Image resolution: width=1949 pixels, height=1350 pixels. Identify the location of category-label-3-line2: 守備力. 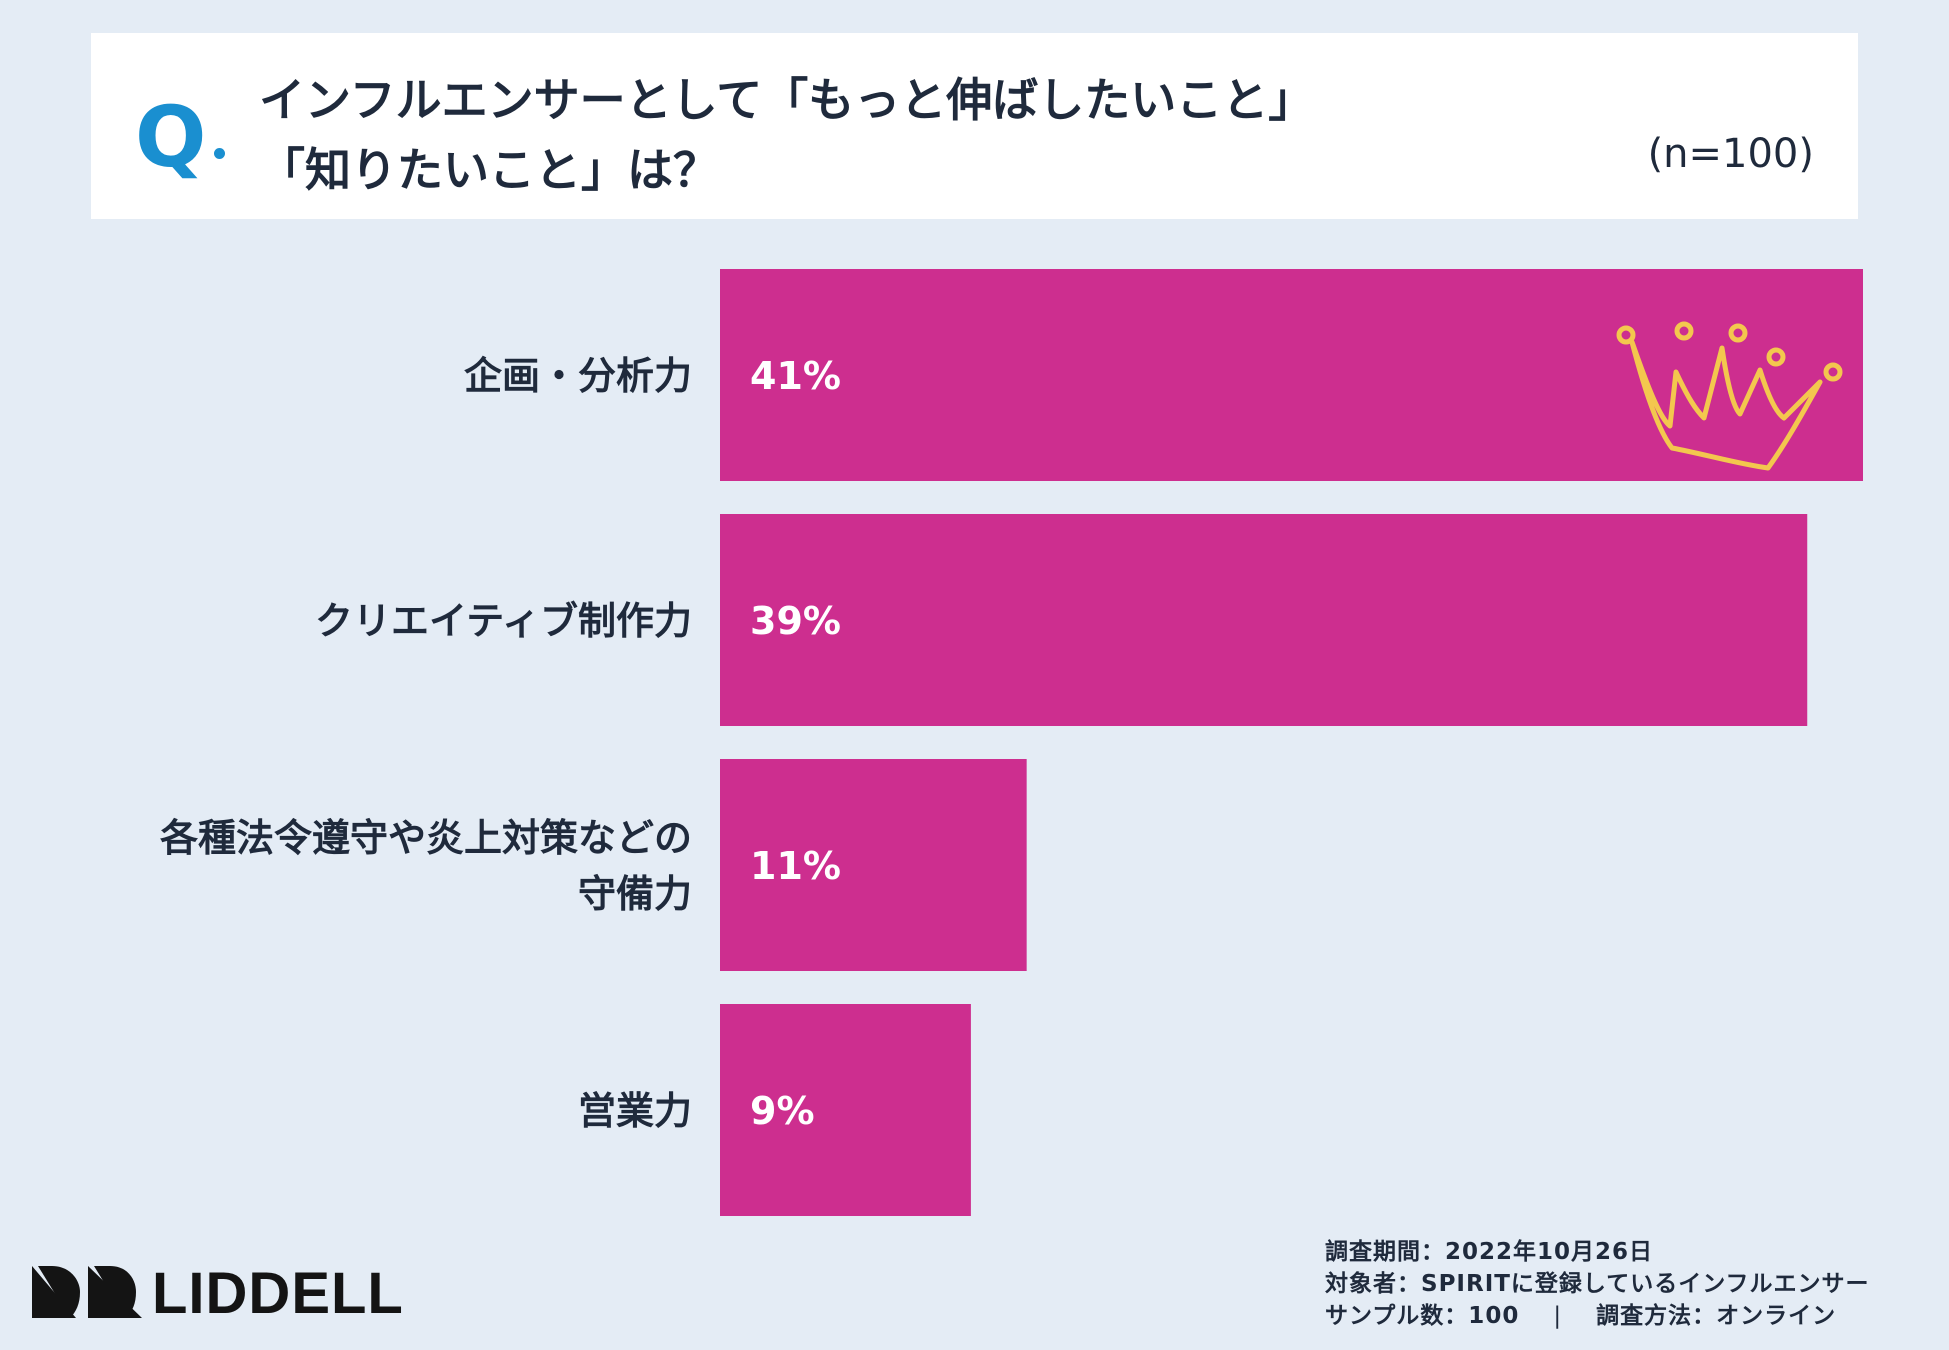
(635, 894).